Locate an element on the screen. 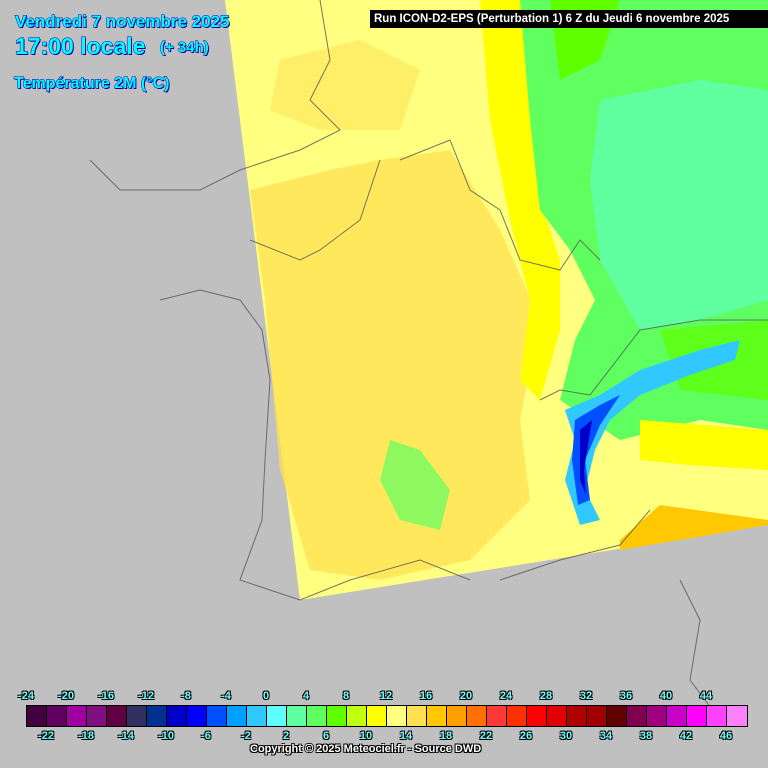  legend-label: 28 is located at coordinates (546, 696).